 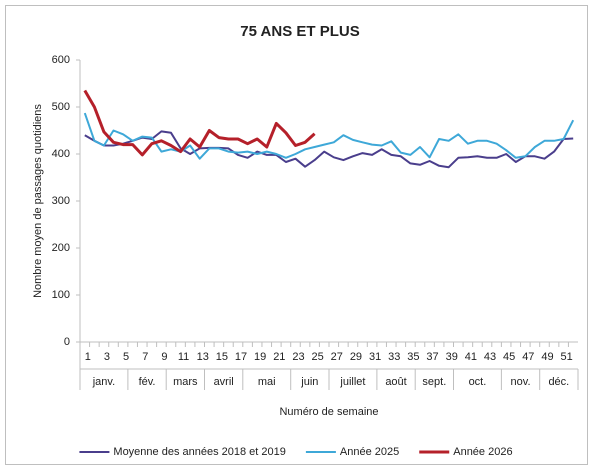 I want to click on x-tick-label: 17, so click(x=241, y=357).